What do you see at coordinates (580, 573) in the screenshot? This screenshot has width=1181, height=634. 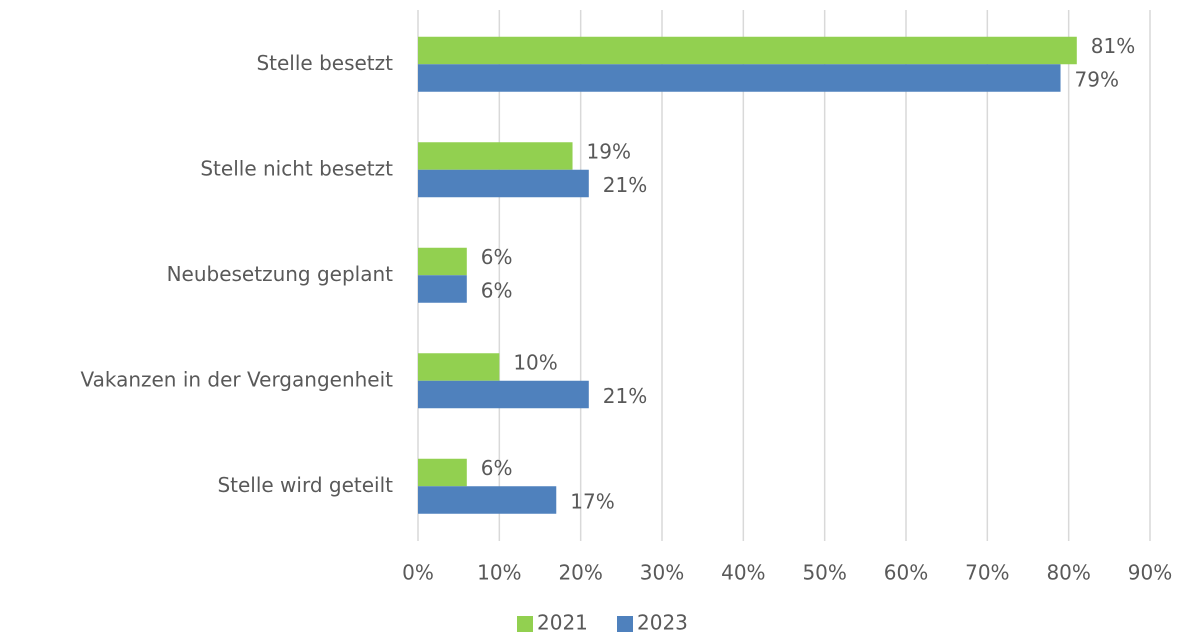 I see `x-tick-label: 20%` at bounding box center [580, 573].